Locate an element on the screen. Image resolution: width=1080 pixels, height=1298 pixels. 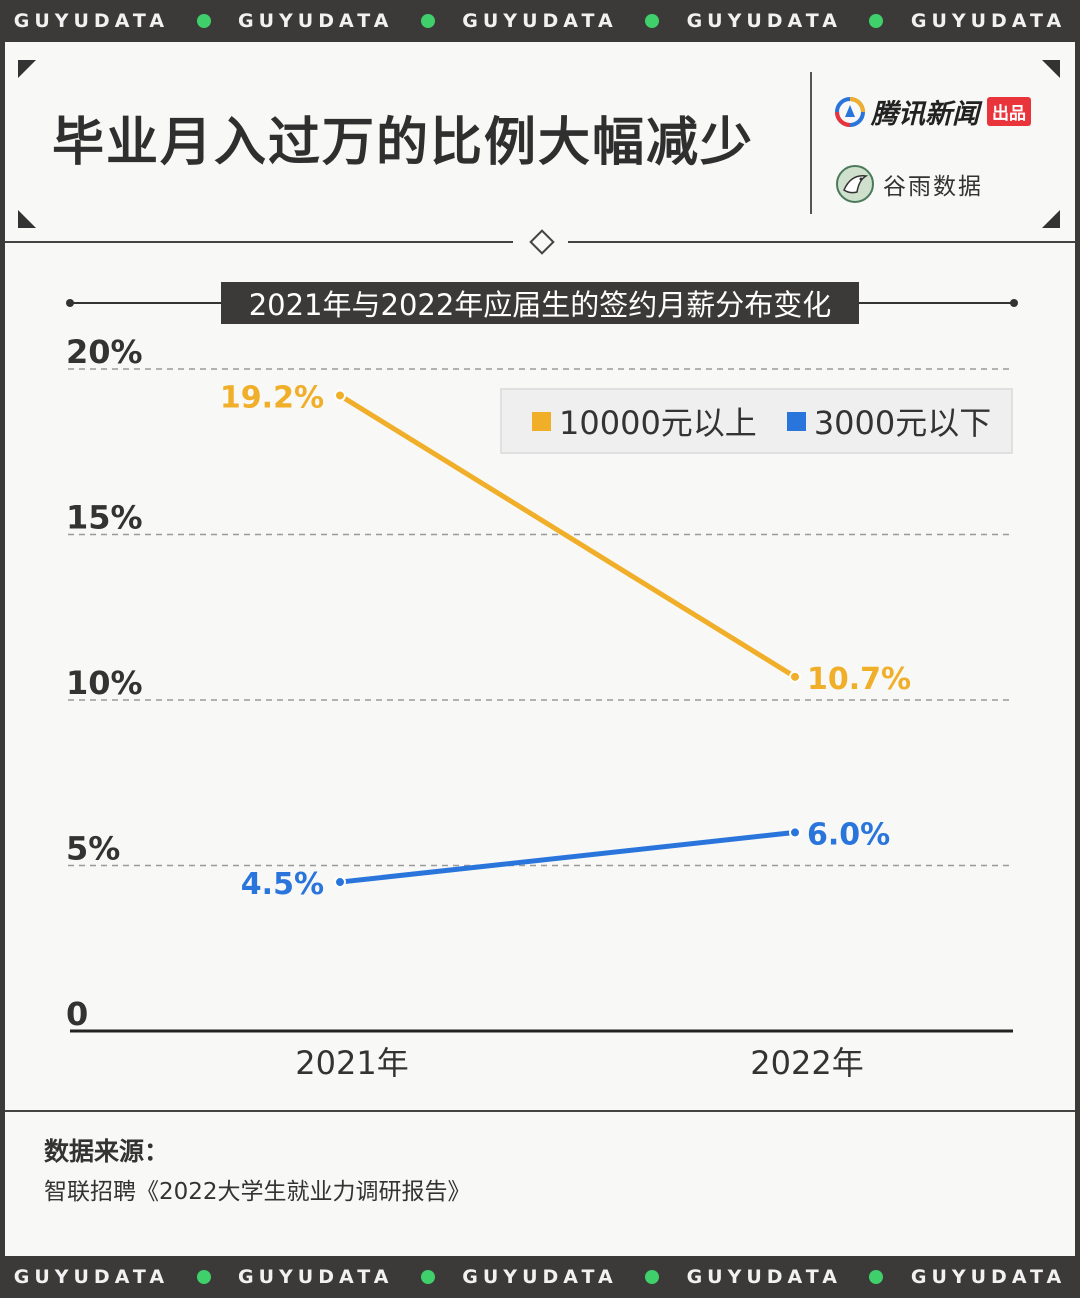
data-label: 19.2% is located at coordinates (272, 397).